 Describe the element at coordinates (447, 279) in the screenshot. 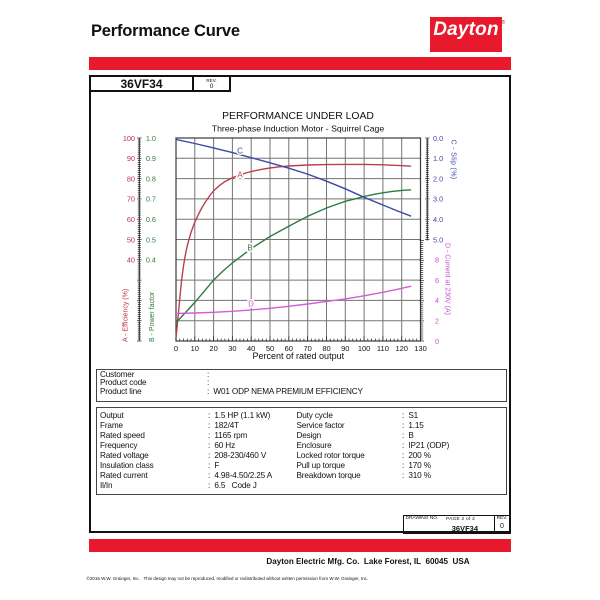

I see `svg-text: D - Current at 230V (A)` at that location.